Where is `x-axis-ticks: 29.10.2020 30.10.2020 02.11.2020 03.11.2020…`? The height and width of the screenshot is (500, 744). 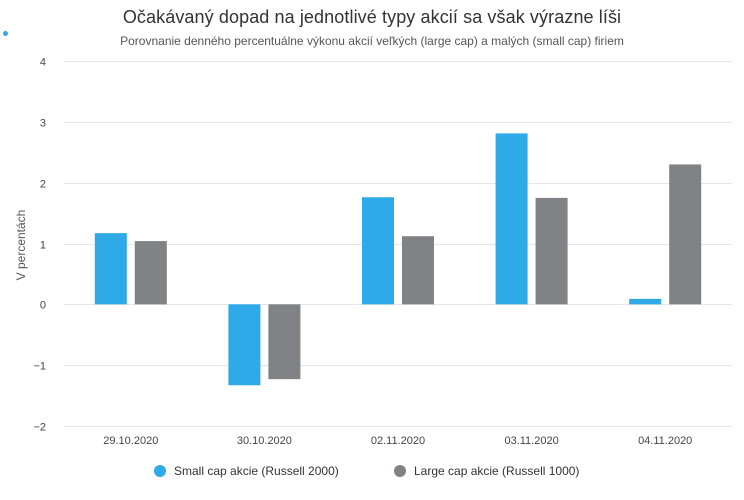
x-axis-ticks: 29.10.2020 30.10.2020 02.11.2020 03.11.2020… is located at coordinates (397, 441).